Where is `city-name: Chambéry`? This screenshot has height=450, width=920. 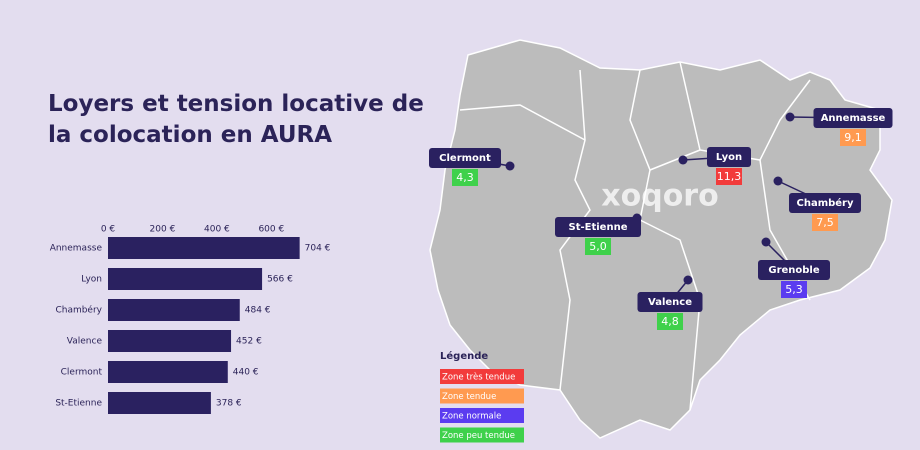
city-name: Chambéry is located at coordinates (824, 203).